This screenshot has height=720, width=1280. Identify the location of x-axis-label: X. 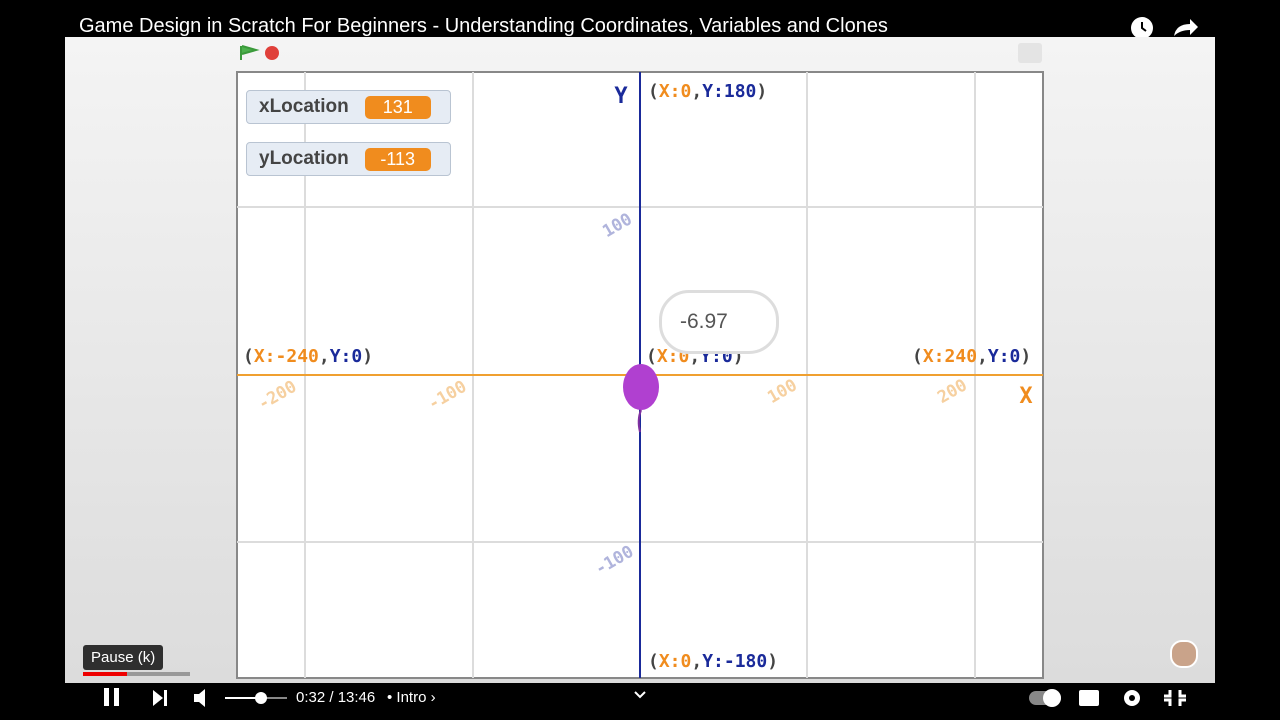
(1025, 396).